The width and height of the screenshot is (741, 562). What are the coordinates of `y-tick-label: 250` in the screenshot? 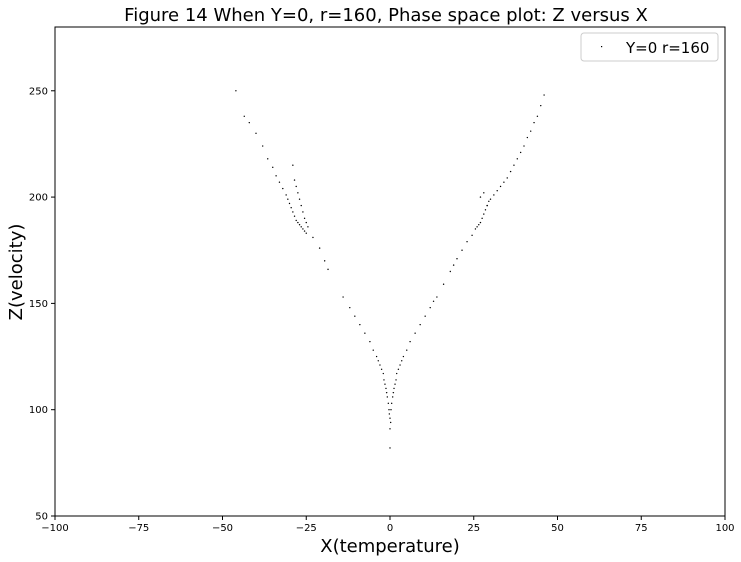 It's located at (38, 91).